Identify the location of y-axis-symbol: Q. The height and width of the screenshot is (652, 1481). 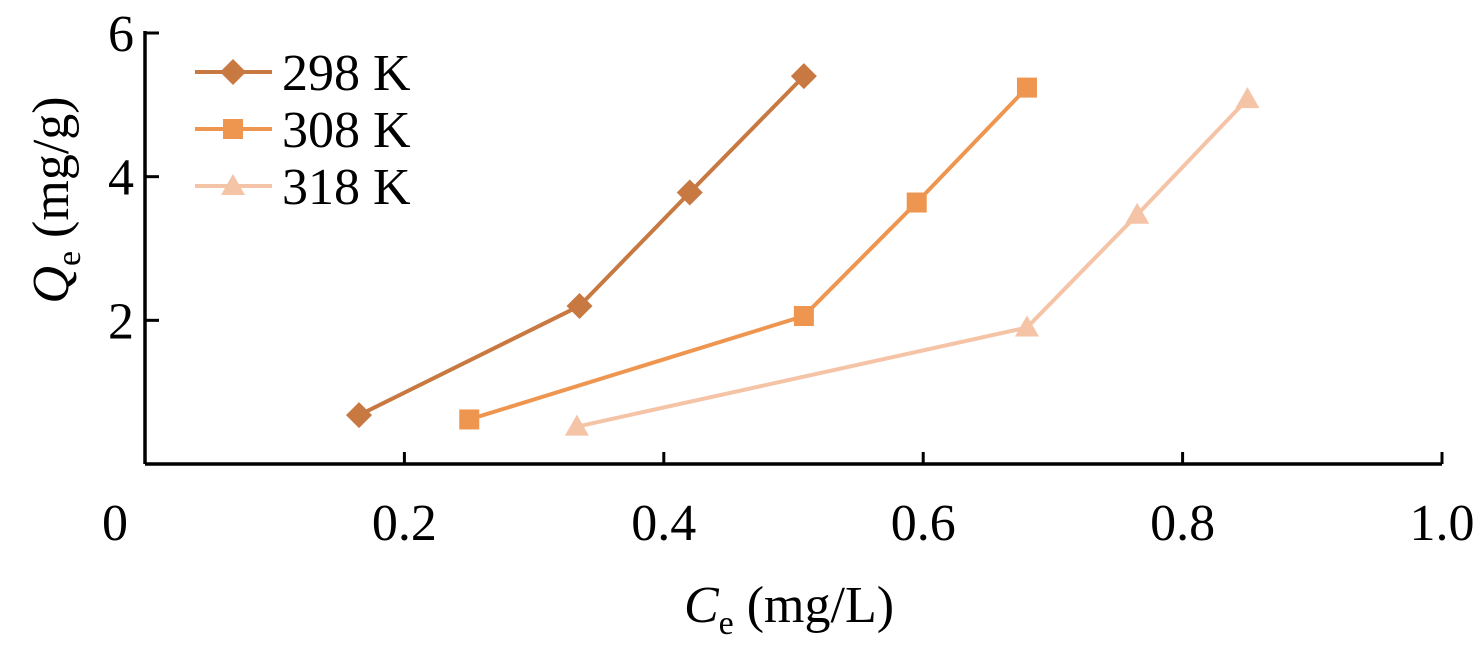
(51, 285).